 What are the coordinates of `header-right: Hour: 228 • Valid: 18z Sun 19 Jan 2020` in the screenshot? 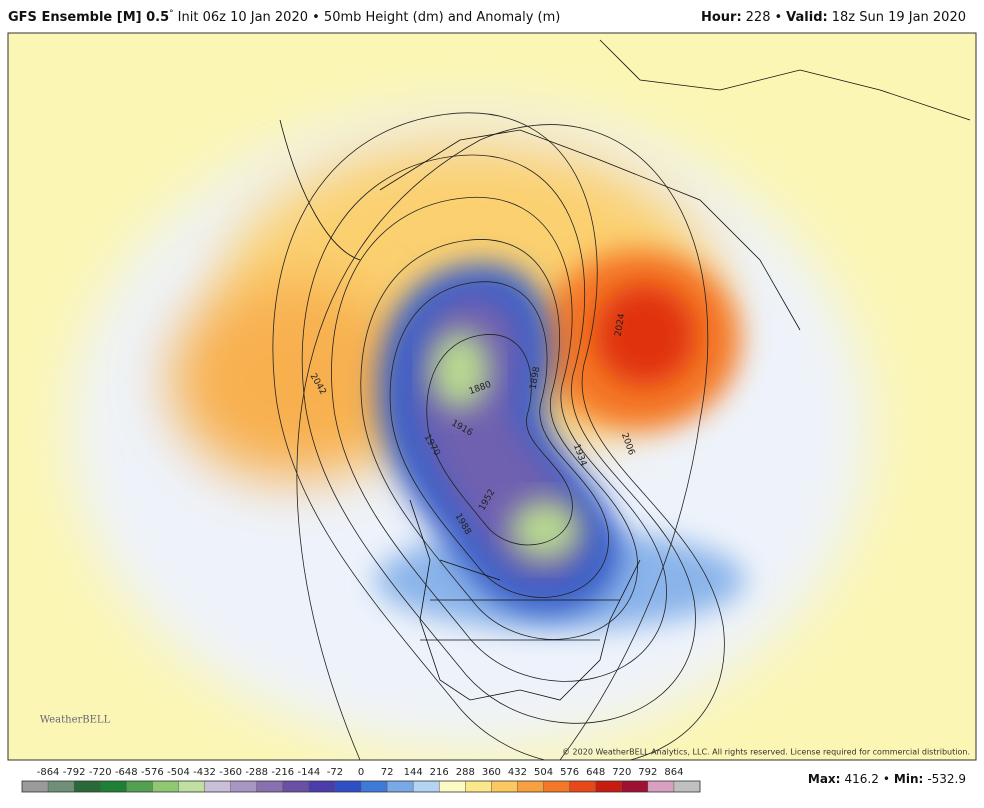 It's located at (833, 17).